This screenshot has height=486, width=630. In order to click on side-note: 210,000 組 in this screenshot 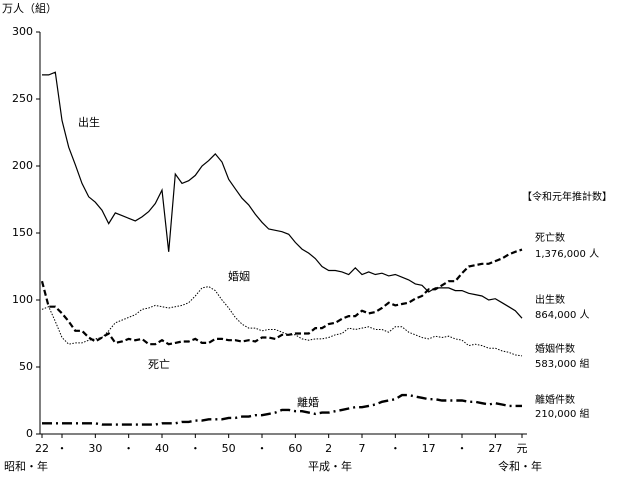, I will do `click(562, 413)`.